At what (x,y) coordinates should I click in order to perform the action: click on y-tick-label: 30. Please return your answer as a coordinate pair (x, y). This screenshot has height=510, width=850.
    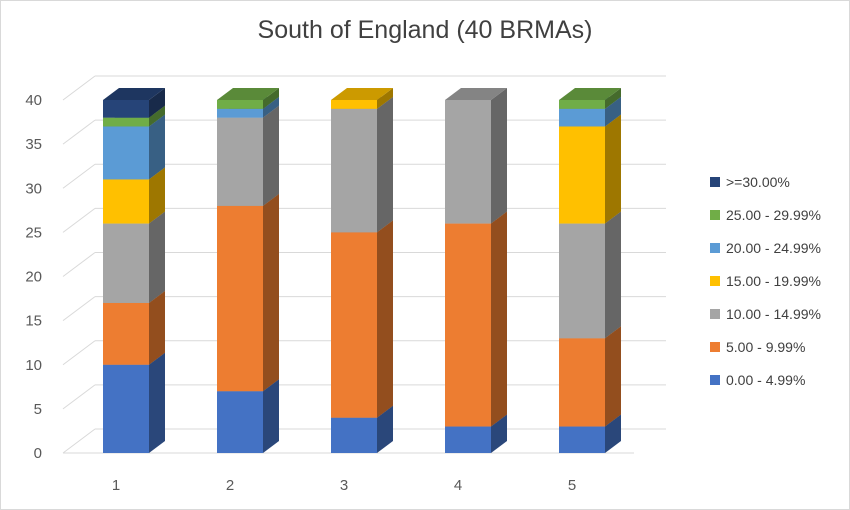
    Looking at the image, I should click on (33, 188).